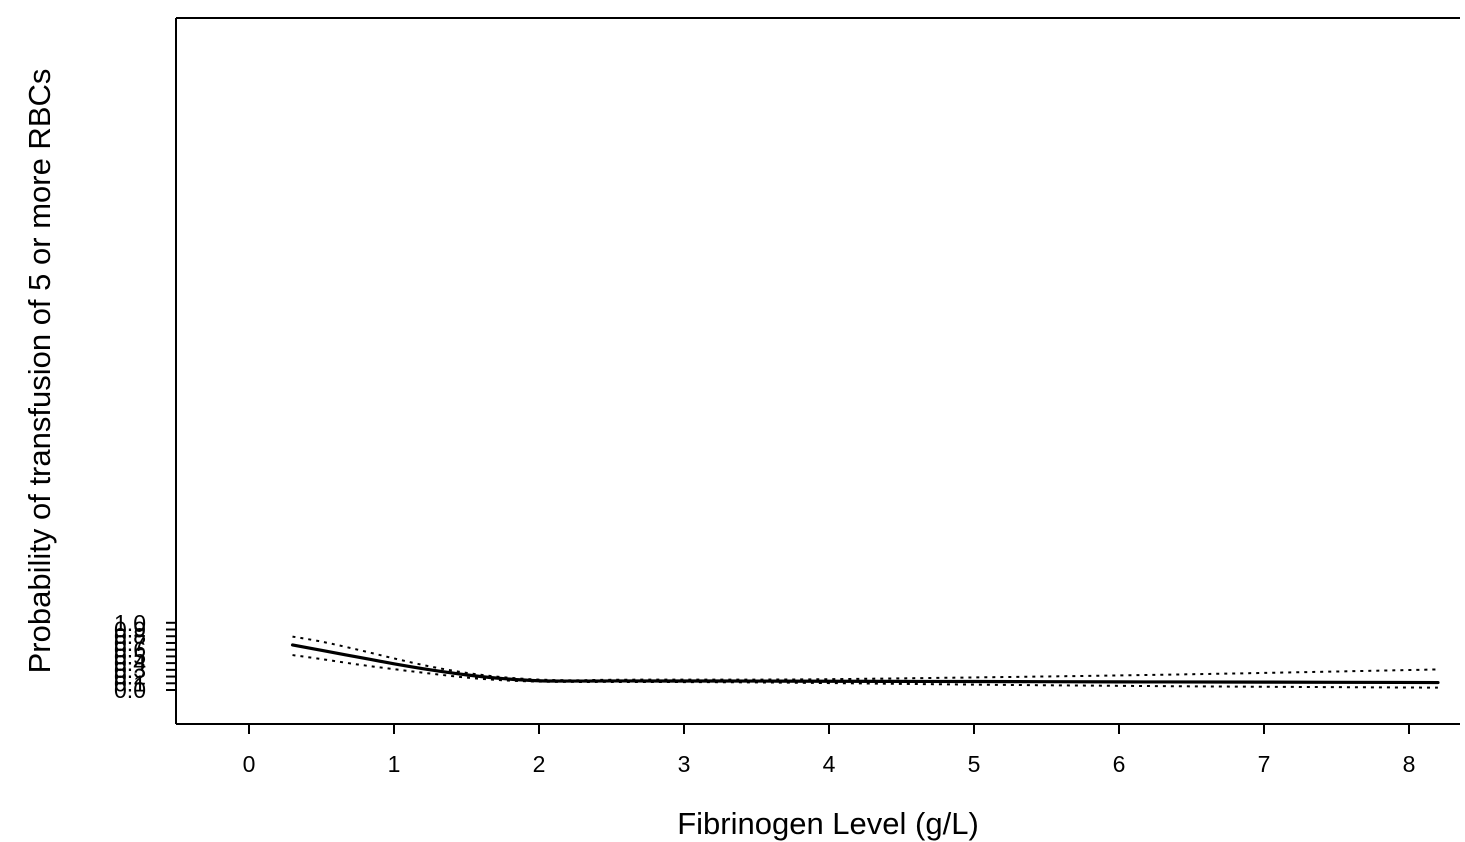  What do you see at coordinates (130, 656) in the screenshot?
I see `y-tick-label: 0.5` at bounding box center [130, 656].